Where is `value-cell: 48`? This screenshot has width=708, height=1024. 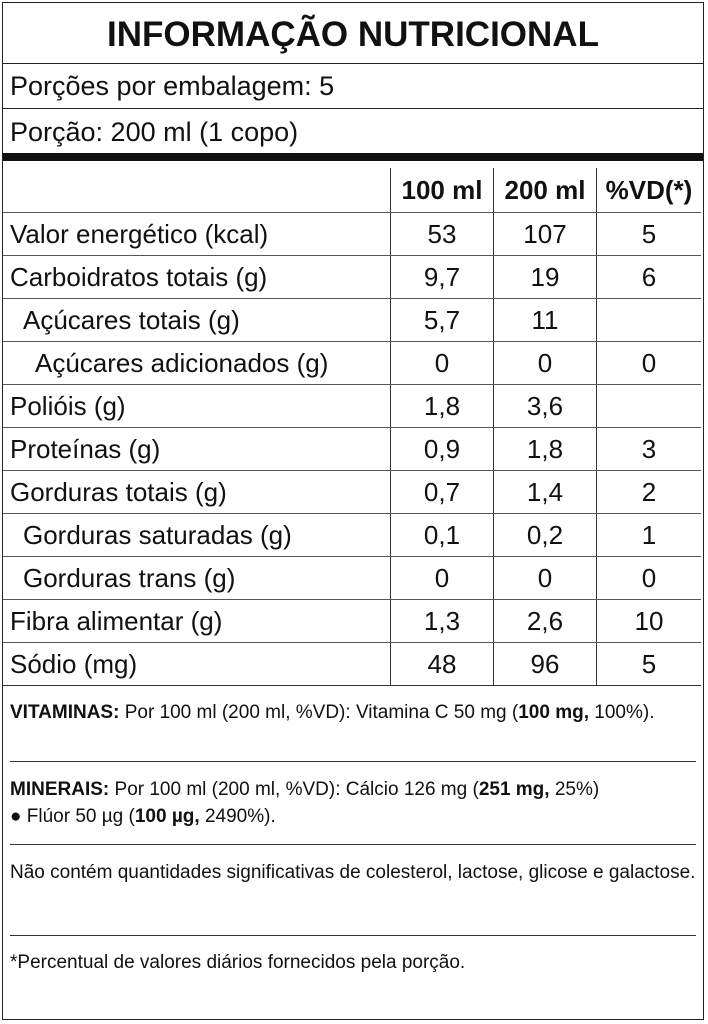 value-cell: 48 is located at coordinates (442, 664).